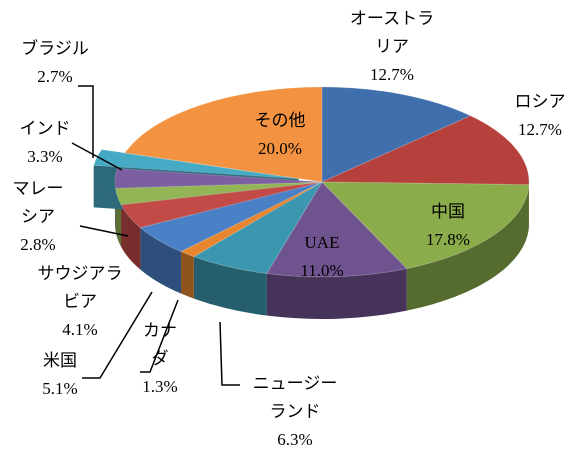  What do you see at coordinates (79, 329) in the screenshot?
I see `value-label: 4.1%` at bounding box center [79, 329].